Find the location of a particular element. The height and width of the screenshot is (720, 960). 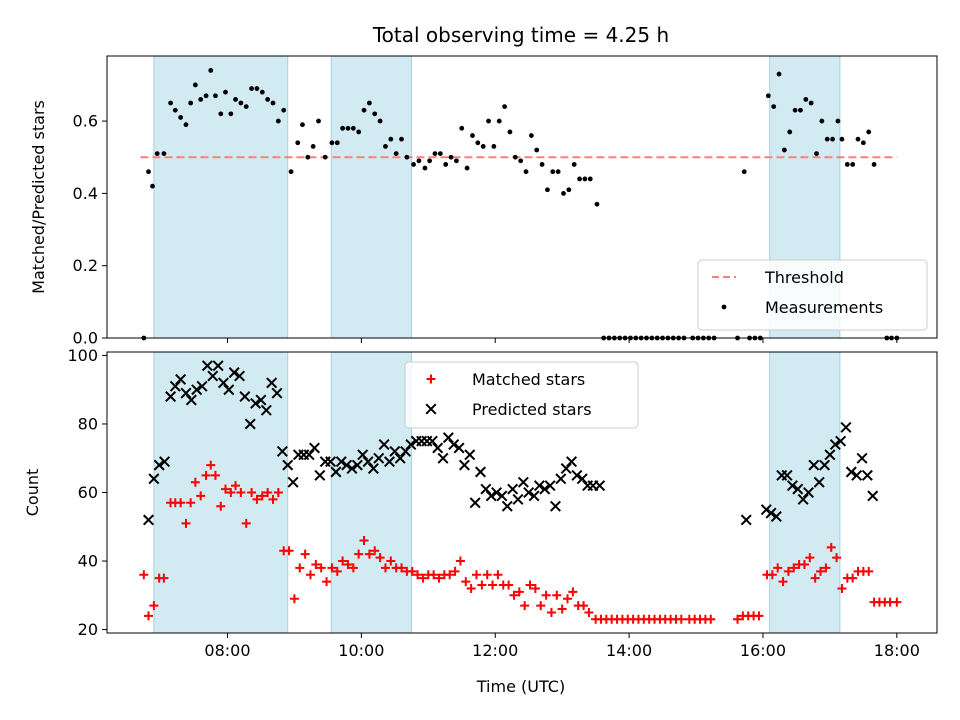

y-tick-label: 40 is located at coordinates (88, 561).